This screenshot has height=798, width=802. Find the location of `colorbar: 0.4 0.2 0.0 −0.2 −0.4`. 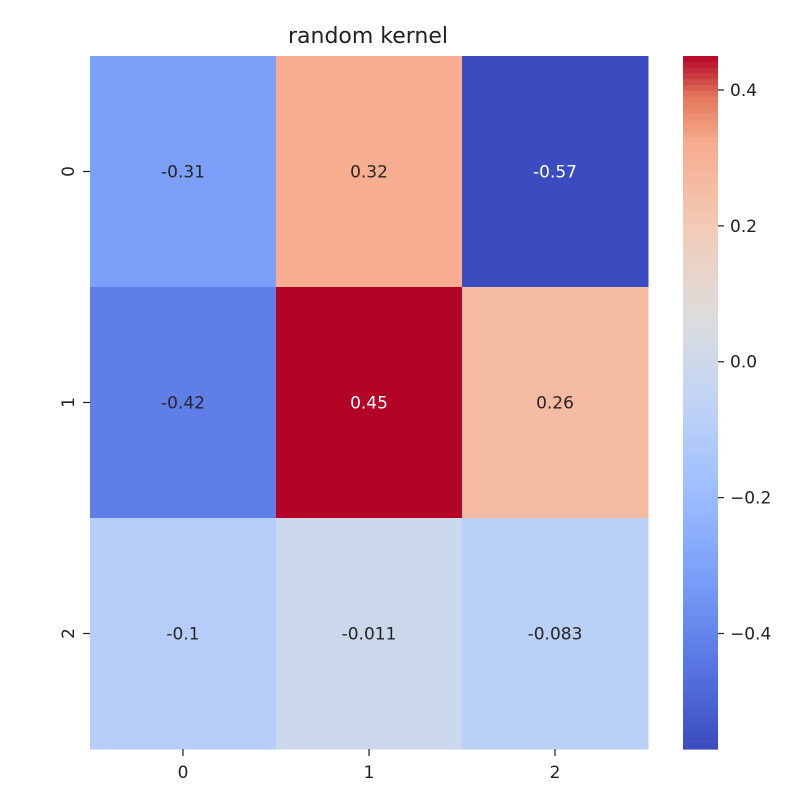

colorbar: 0.4 0.2 0.0 −0.2 −0.4 is located at coordinates (727, 403).